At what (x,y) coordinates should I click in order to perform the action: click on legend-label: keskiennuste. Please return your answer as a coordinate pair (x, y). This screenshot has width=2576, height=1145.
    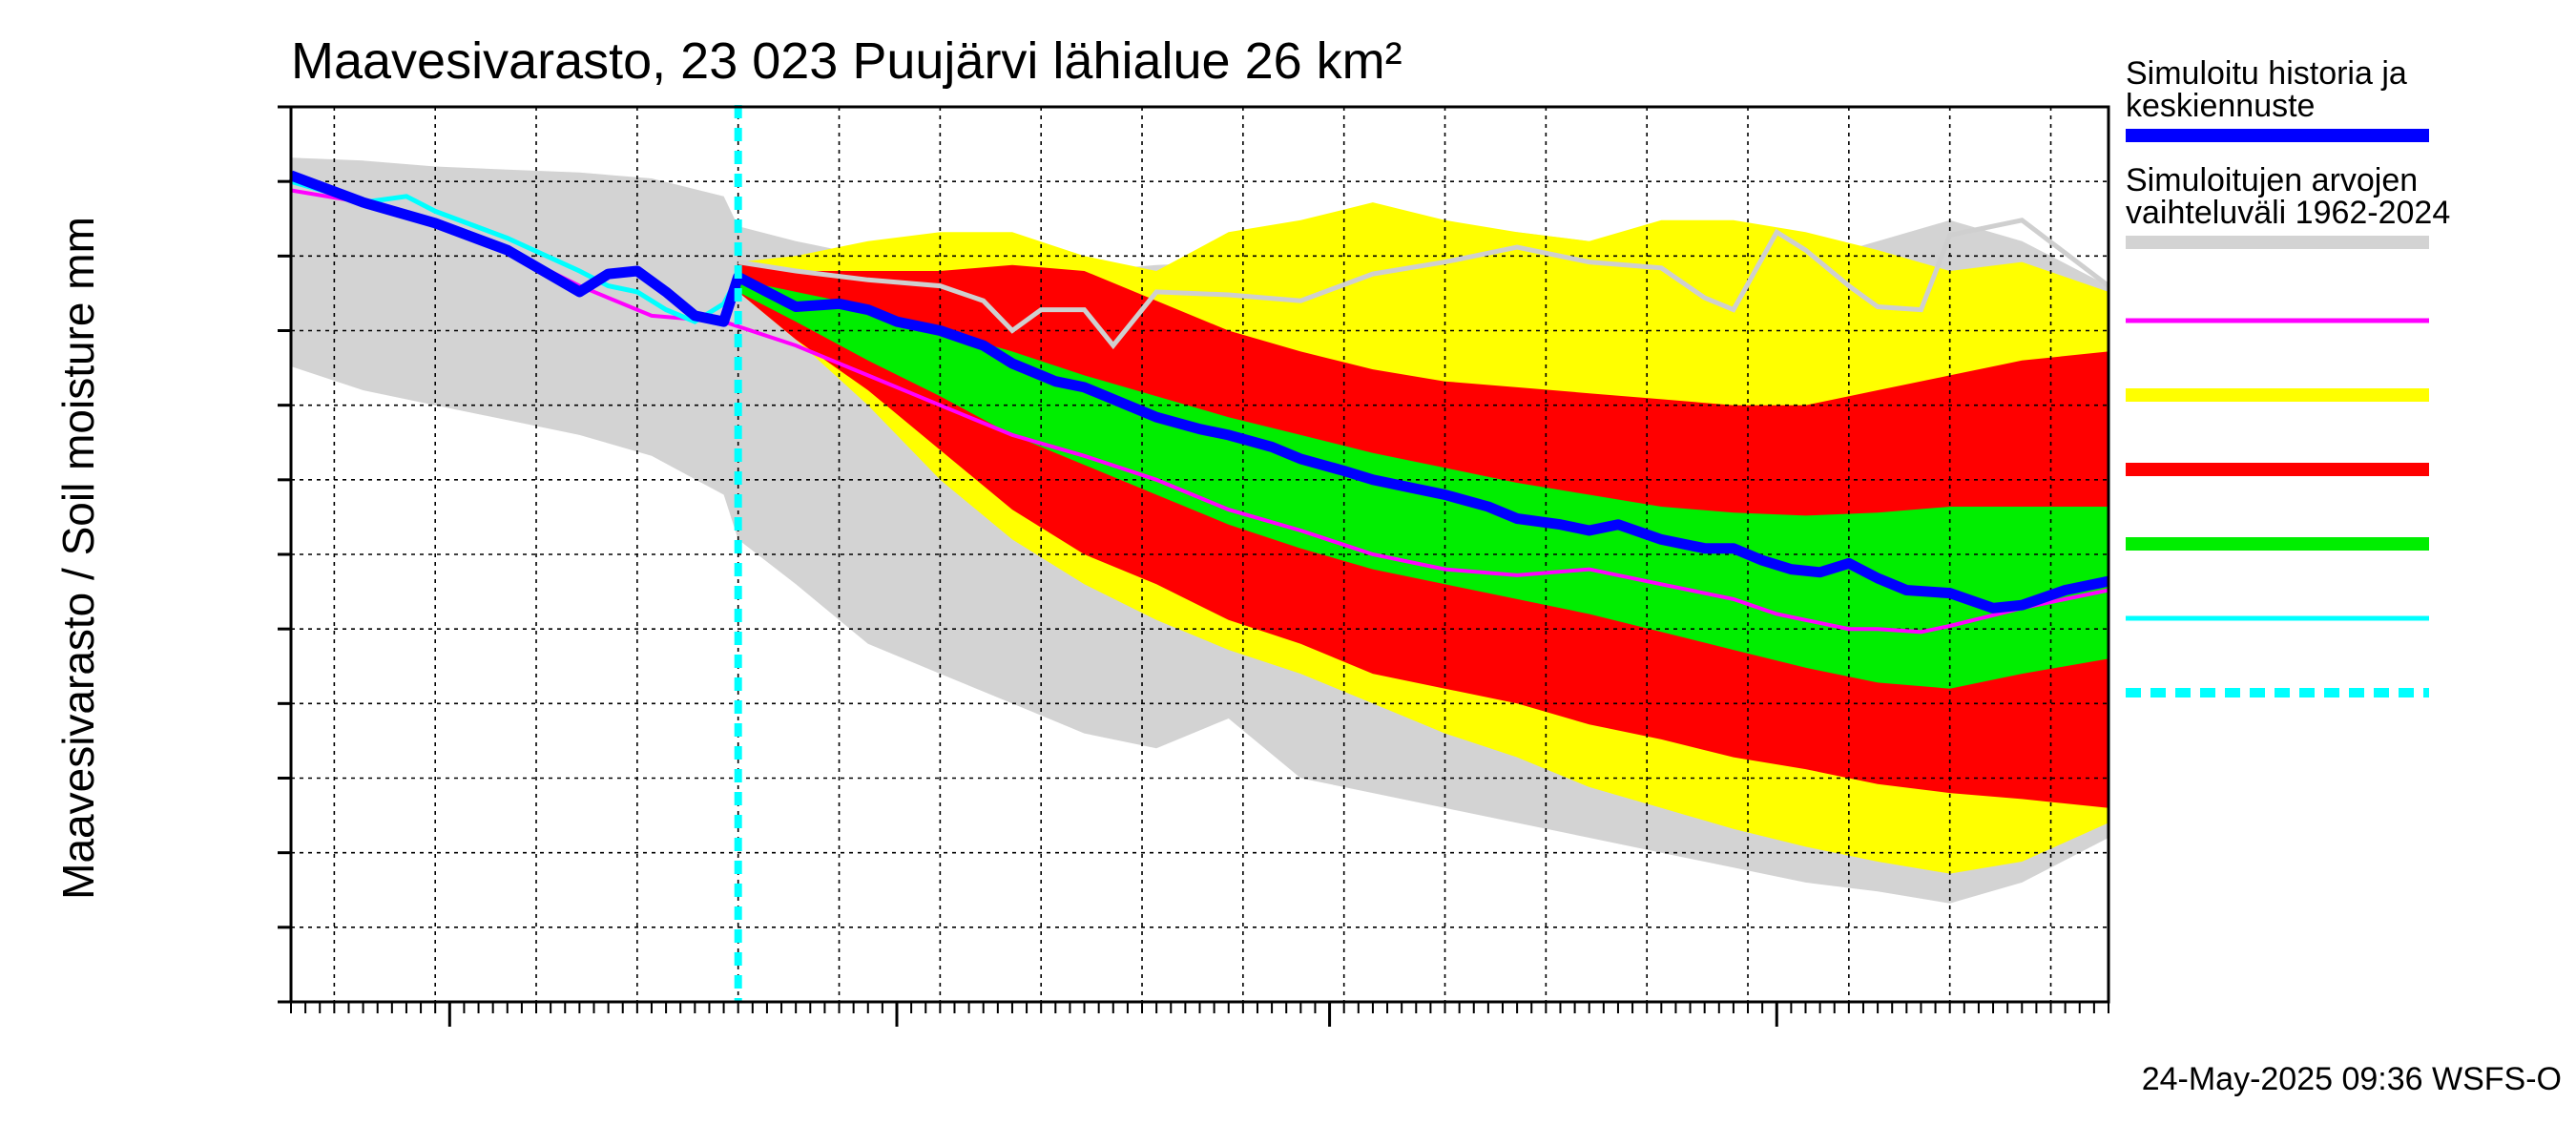
    Looking at the image, I should click on (2220, 106).